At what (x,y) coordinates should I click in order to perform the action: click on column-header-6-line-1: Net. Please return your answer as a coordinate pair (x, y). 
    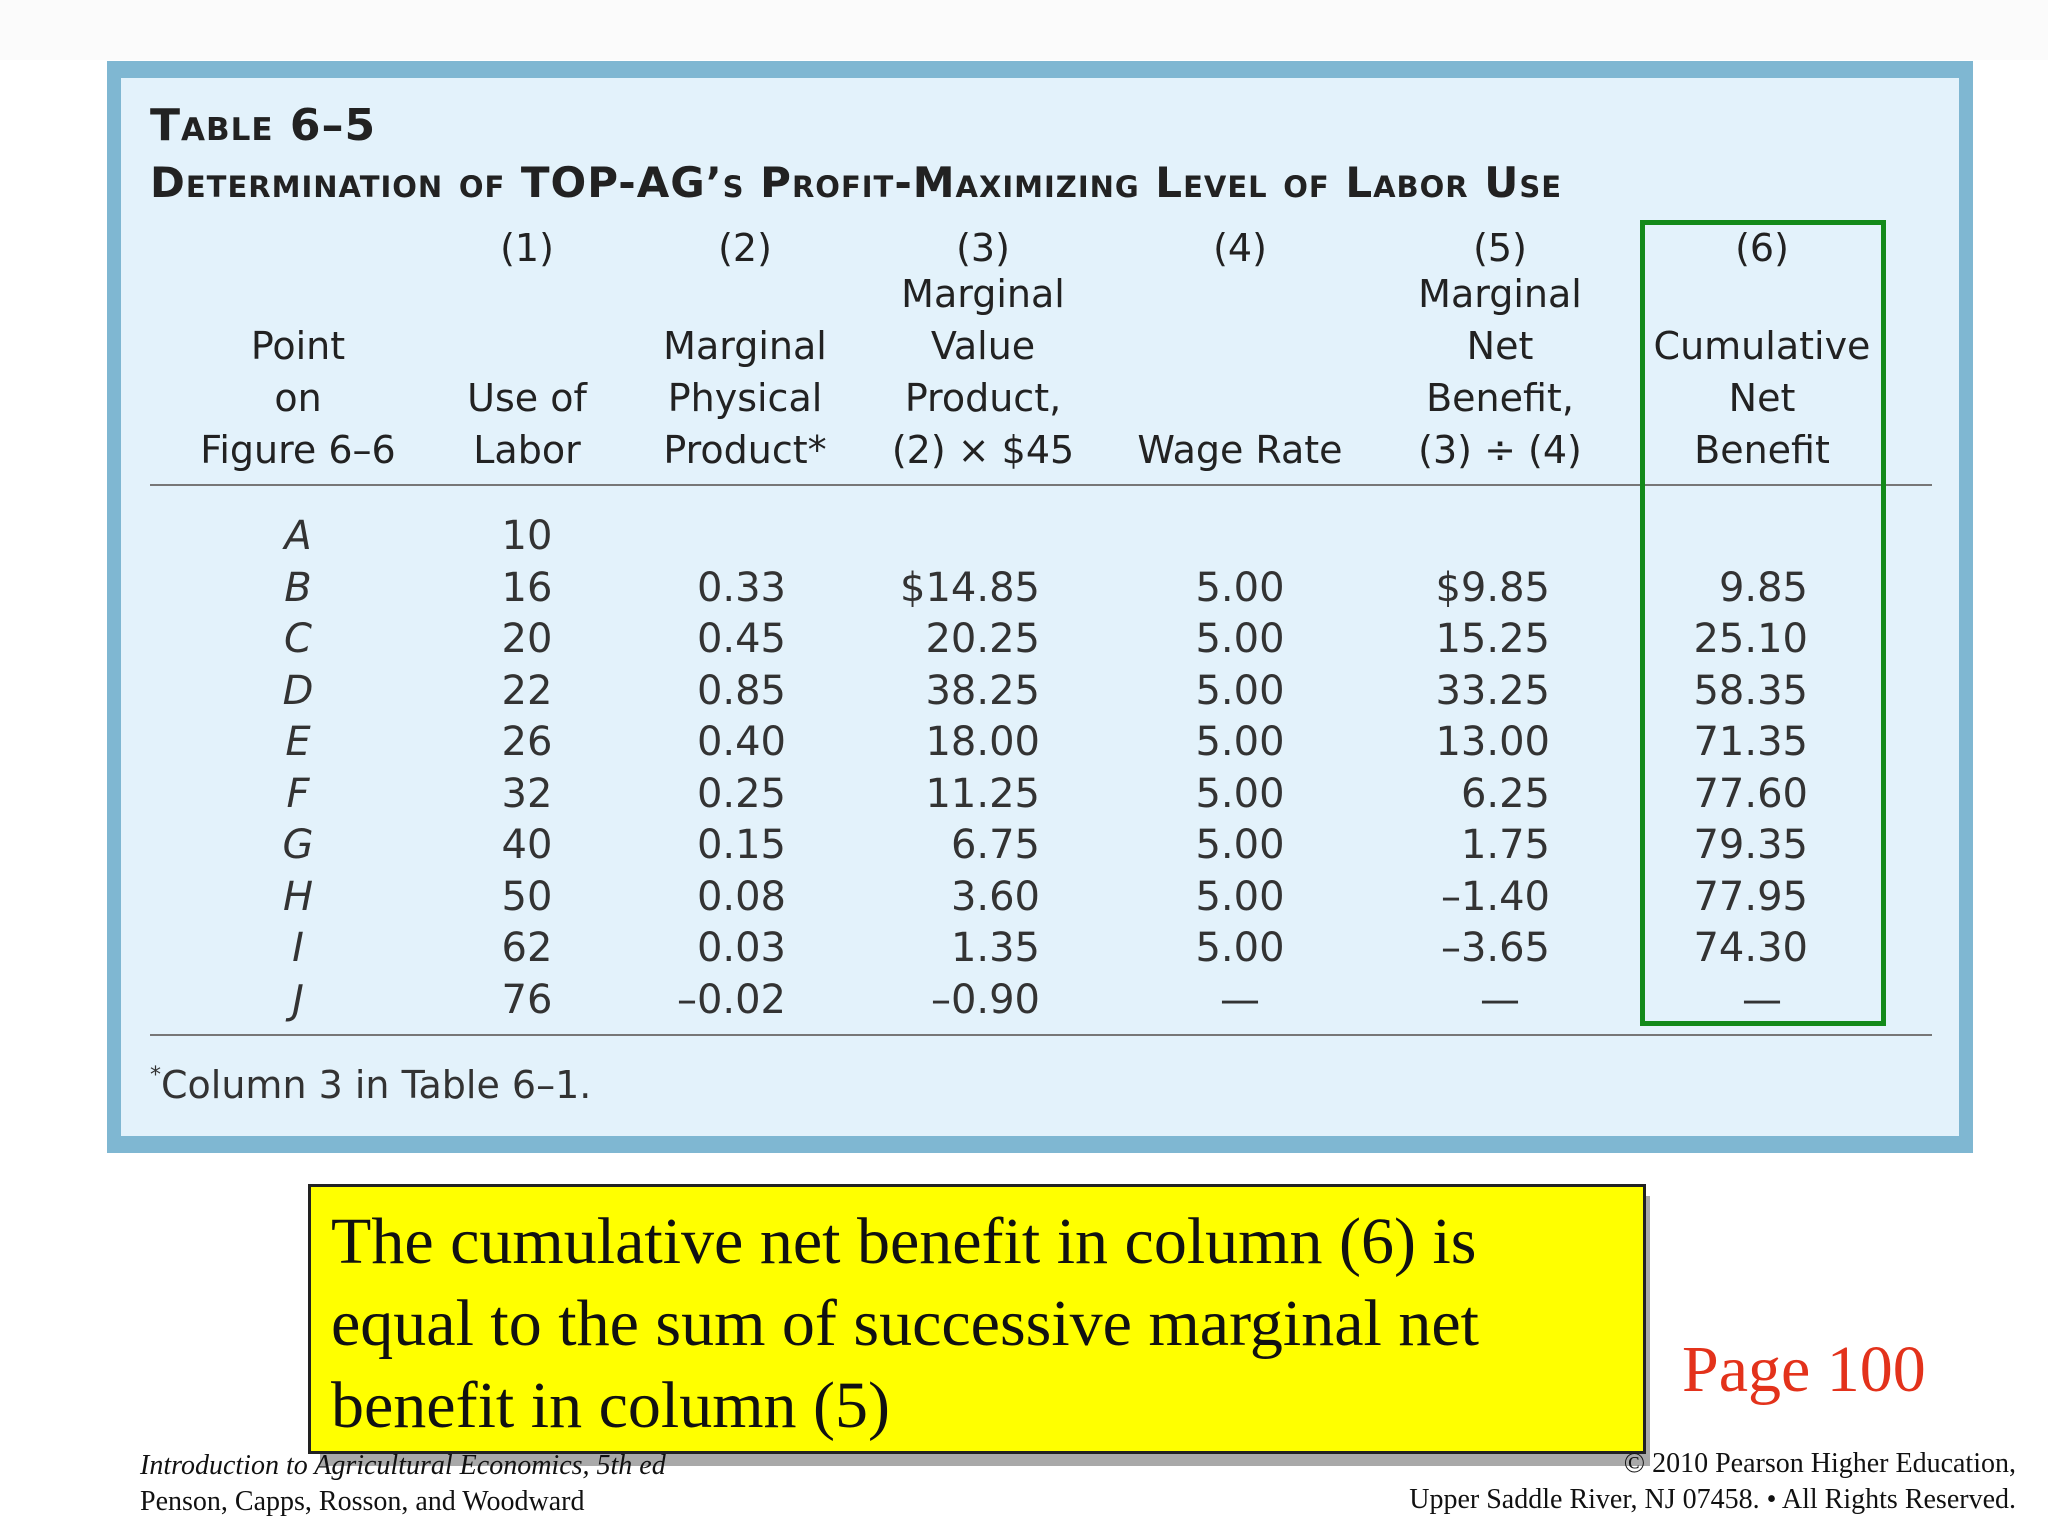
    Looking at the image, I should click on (1762, 398).